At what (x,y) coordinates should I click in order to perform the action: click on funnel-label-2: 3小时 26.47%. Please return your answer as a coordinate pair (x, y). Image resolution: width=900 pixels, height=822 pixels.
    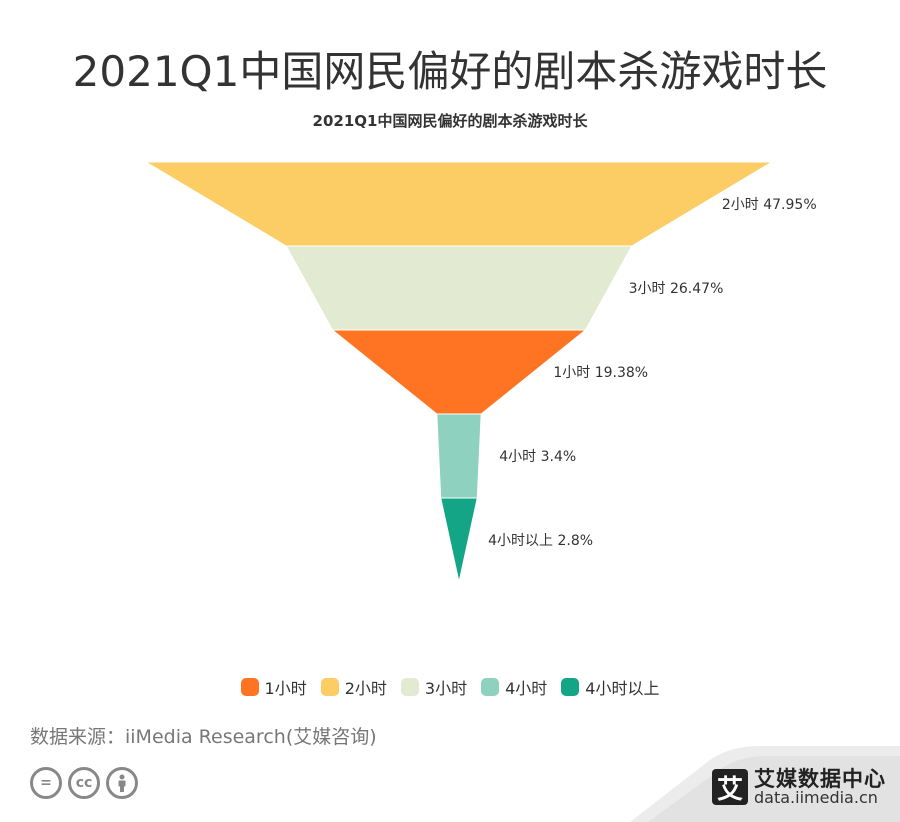
    Looking at the image, I should click on (676, 289).